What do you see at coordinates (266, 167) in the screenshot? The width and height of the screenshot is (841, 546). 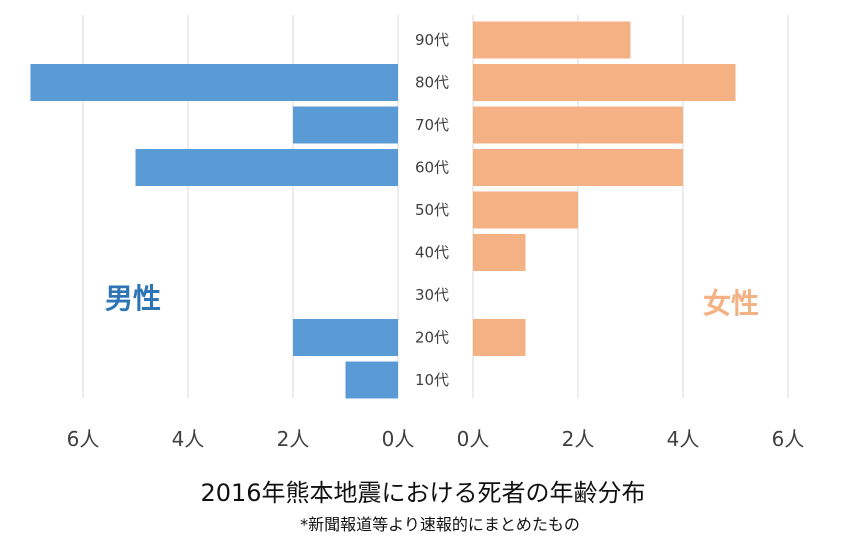 I see `bar-male-60代` at bounding box center [266, 167].